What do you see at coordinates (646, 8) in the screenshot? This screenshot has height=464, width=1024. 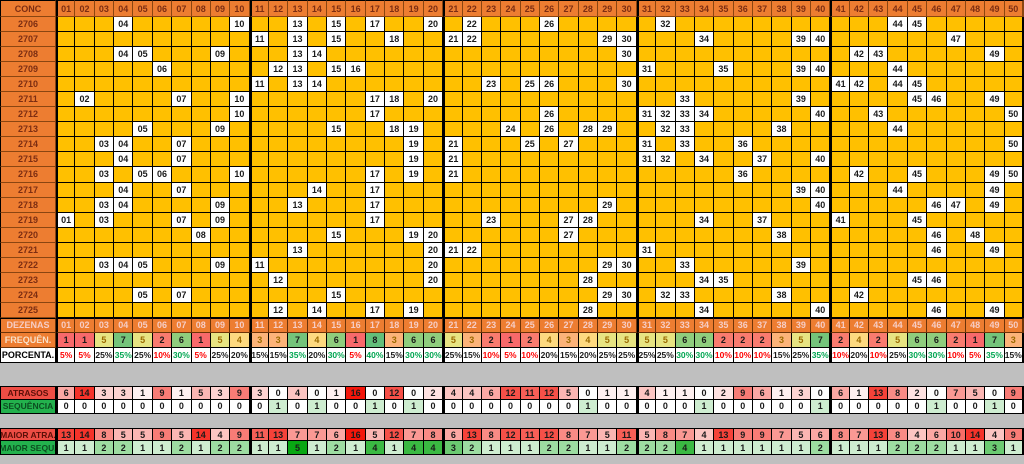 I see `column-header-cell: 31` at bounding box center [646, 8].